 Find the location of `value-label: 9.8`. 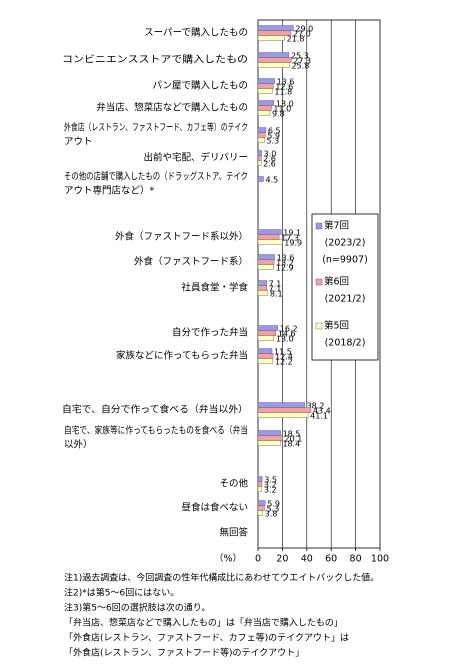

value-label: 9.8 is located at coordinates (278, 114).